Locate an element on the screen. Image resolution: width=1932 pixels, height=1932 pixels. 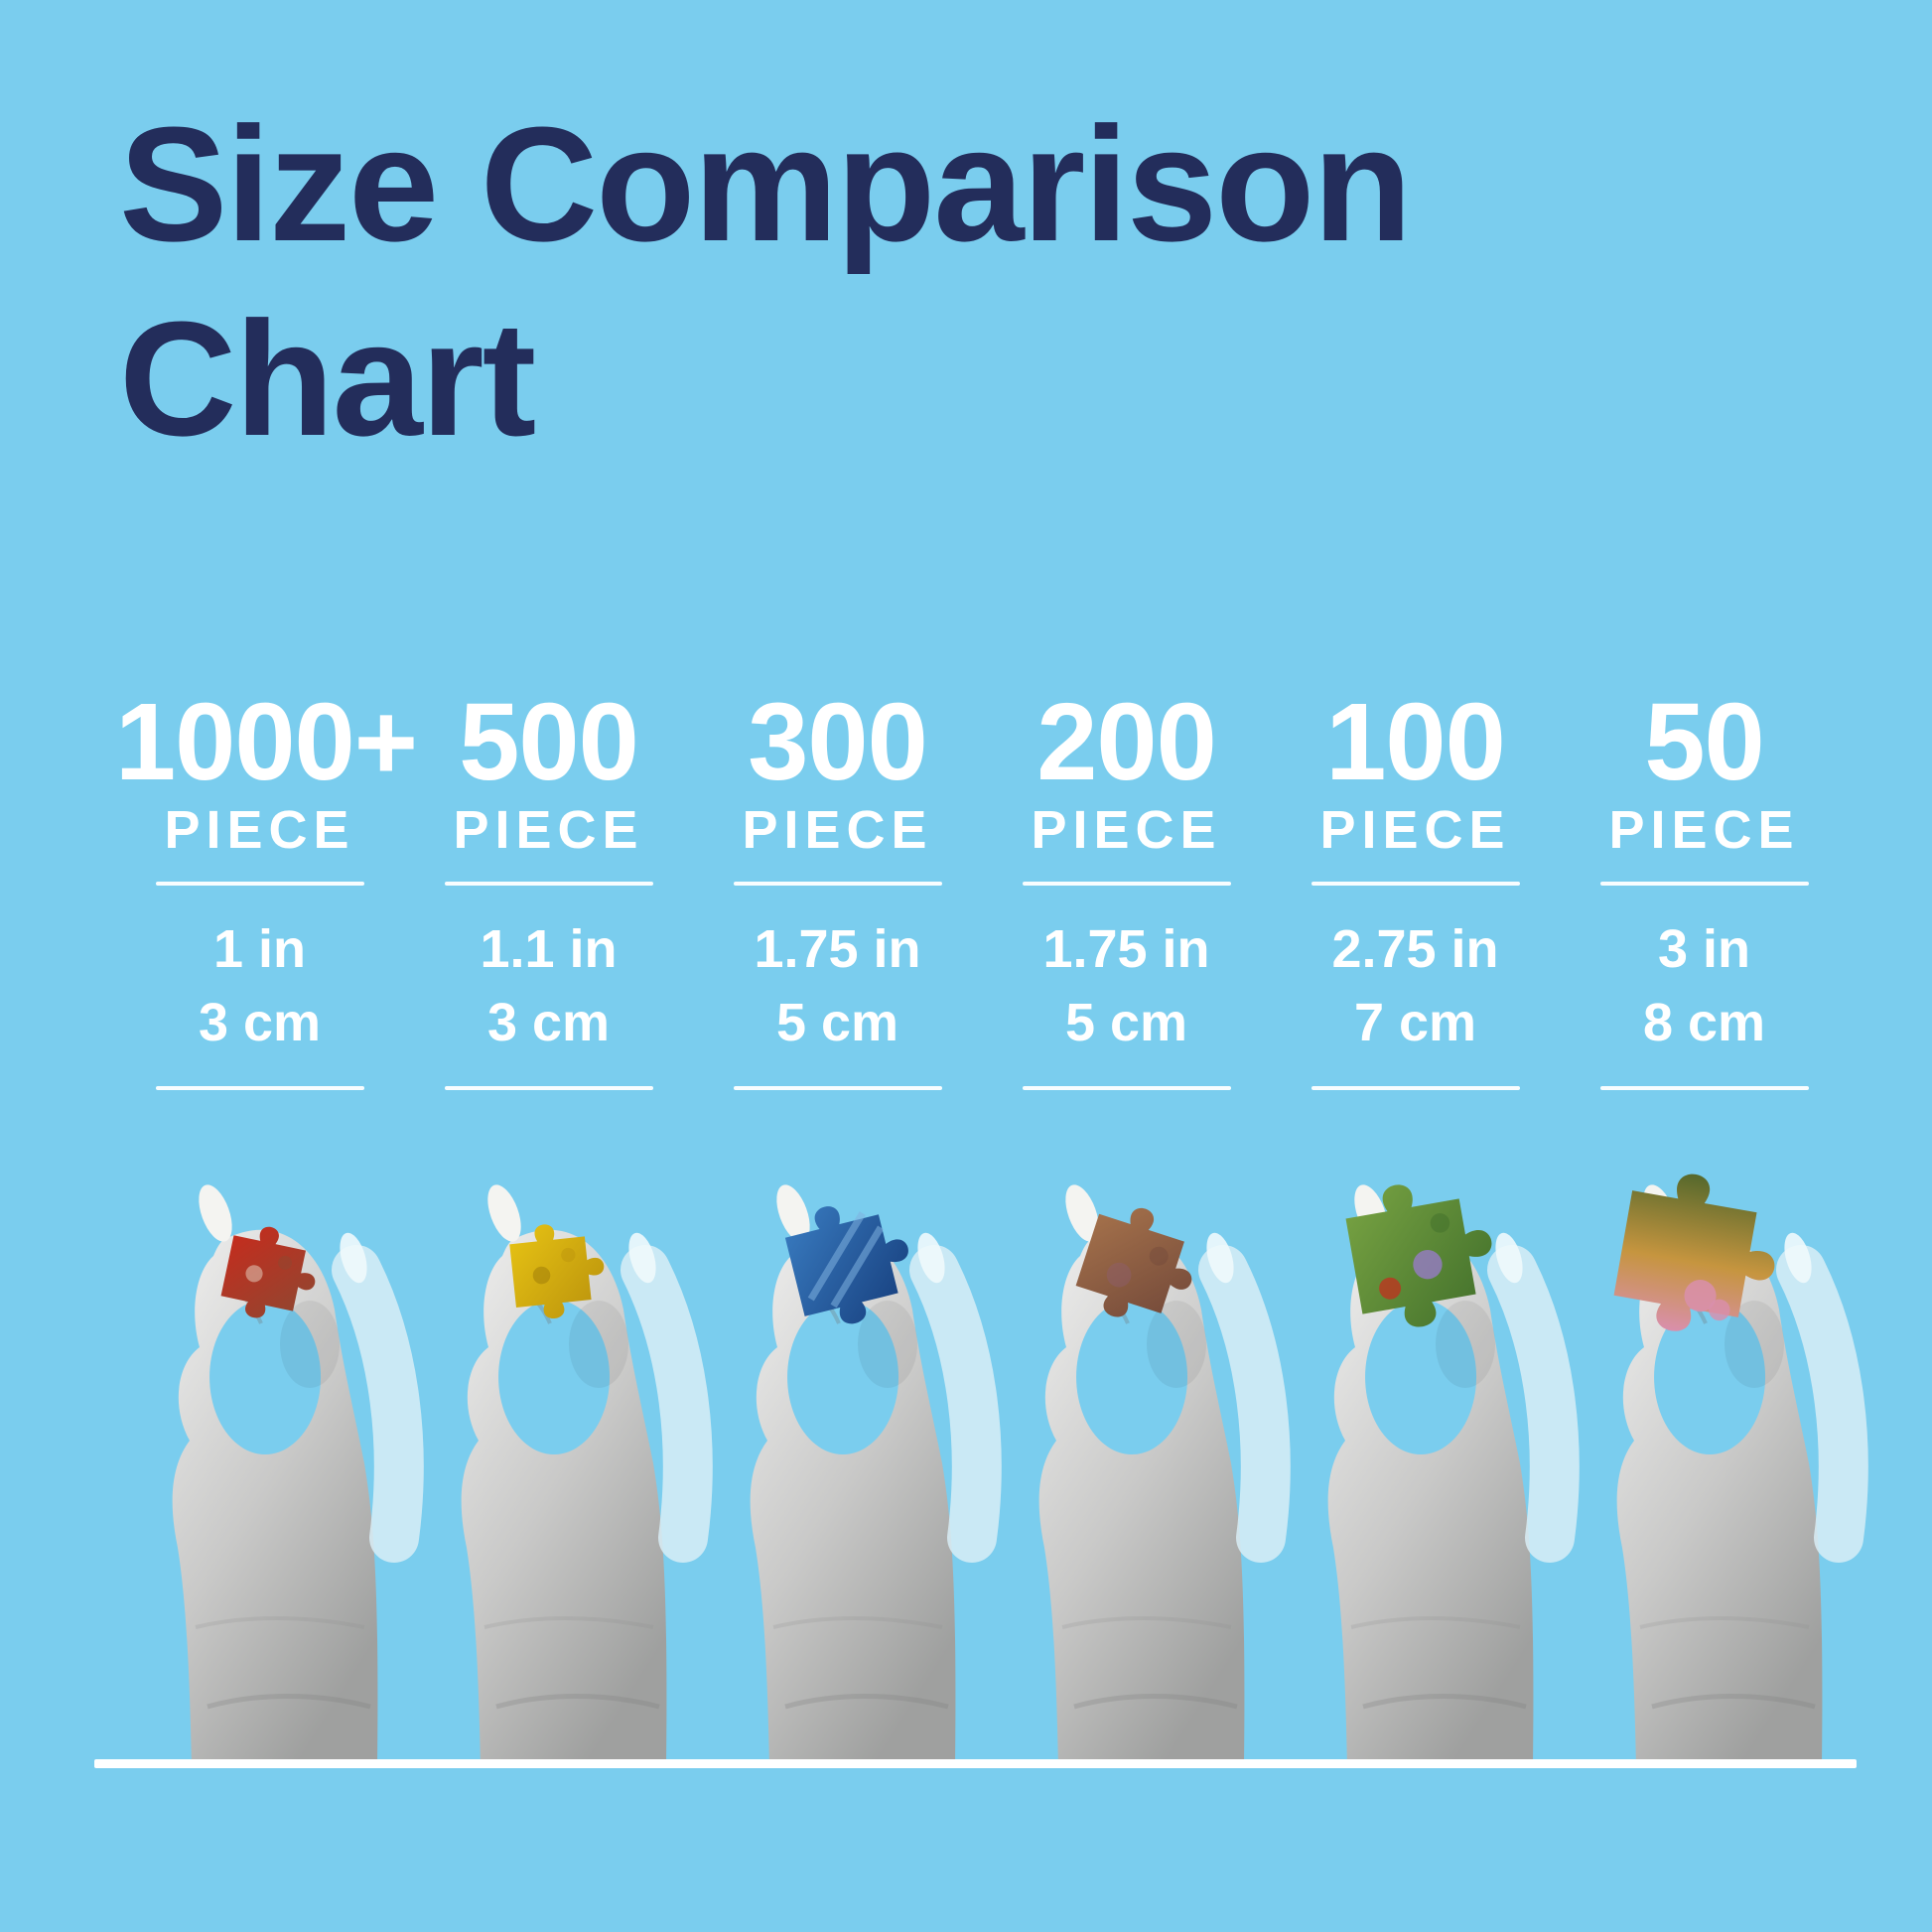
column-300-piece: 300 PIECE 1.75 in 5 cm is located at coordinates (837, 886).